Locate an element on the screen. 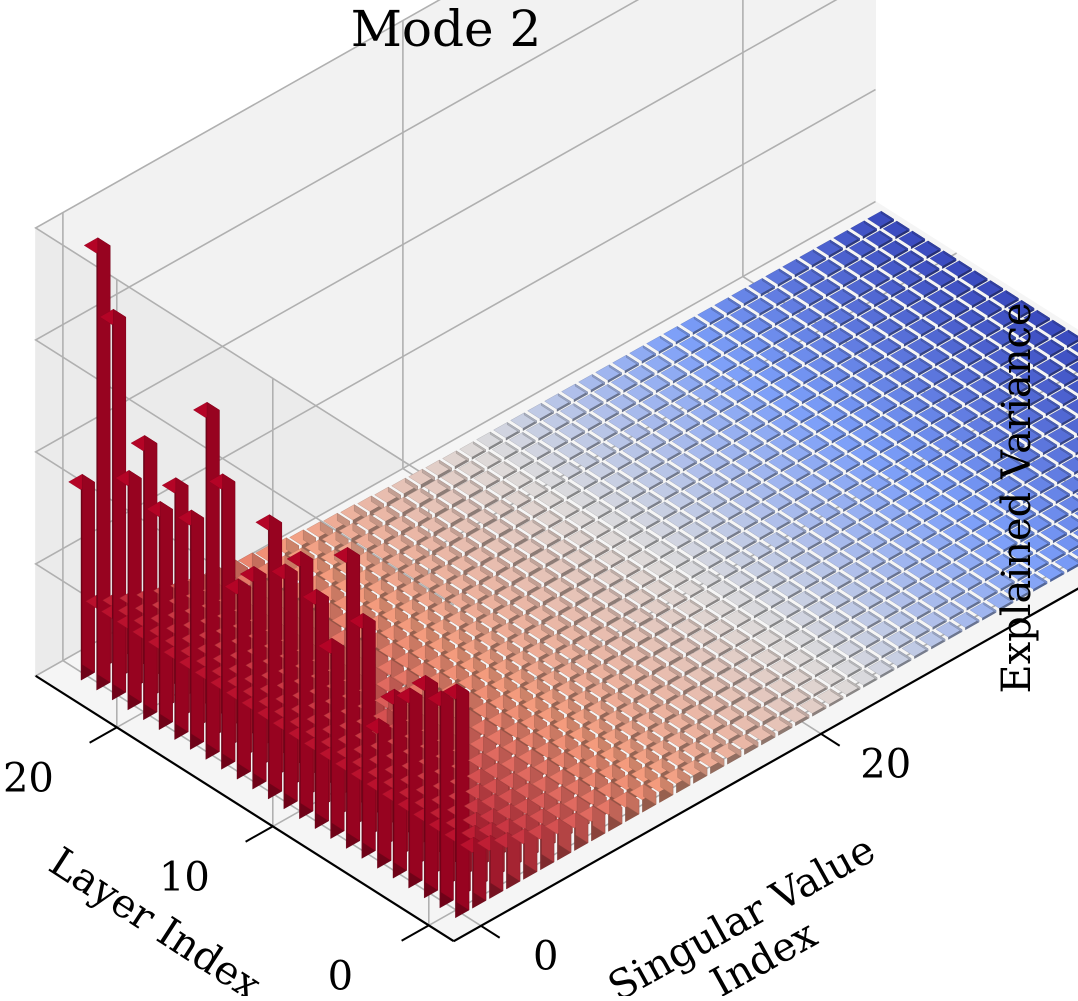 The height and width of the screenshot is (1001, 1078). x-tick-label: 20 is located at coordinates (28, 778).